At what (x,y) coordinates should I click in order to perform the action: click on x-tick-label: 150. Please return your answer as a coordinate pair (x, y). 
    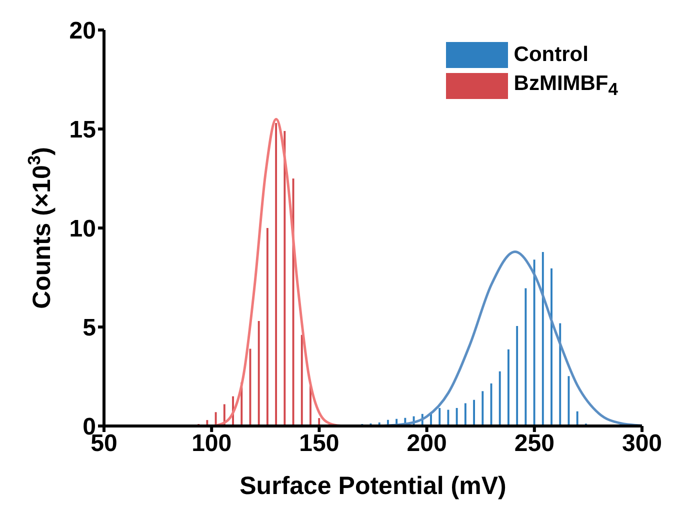
    Looking at the image, I should click on (319, 444).